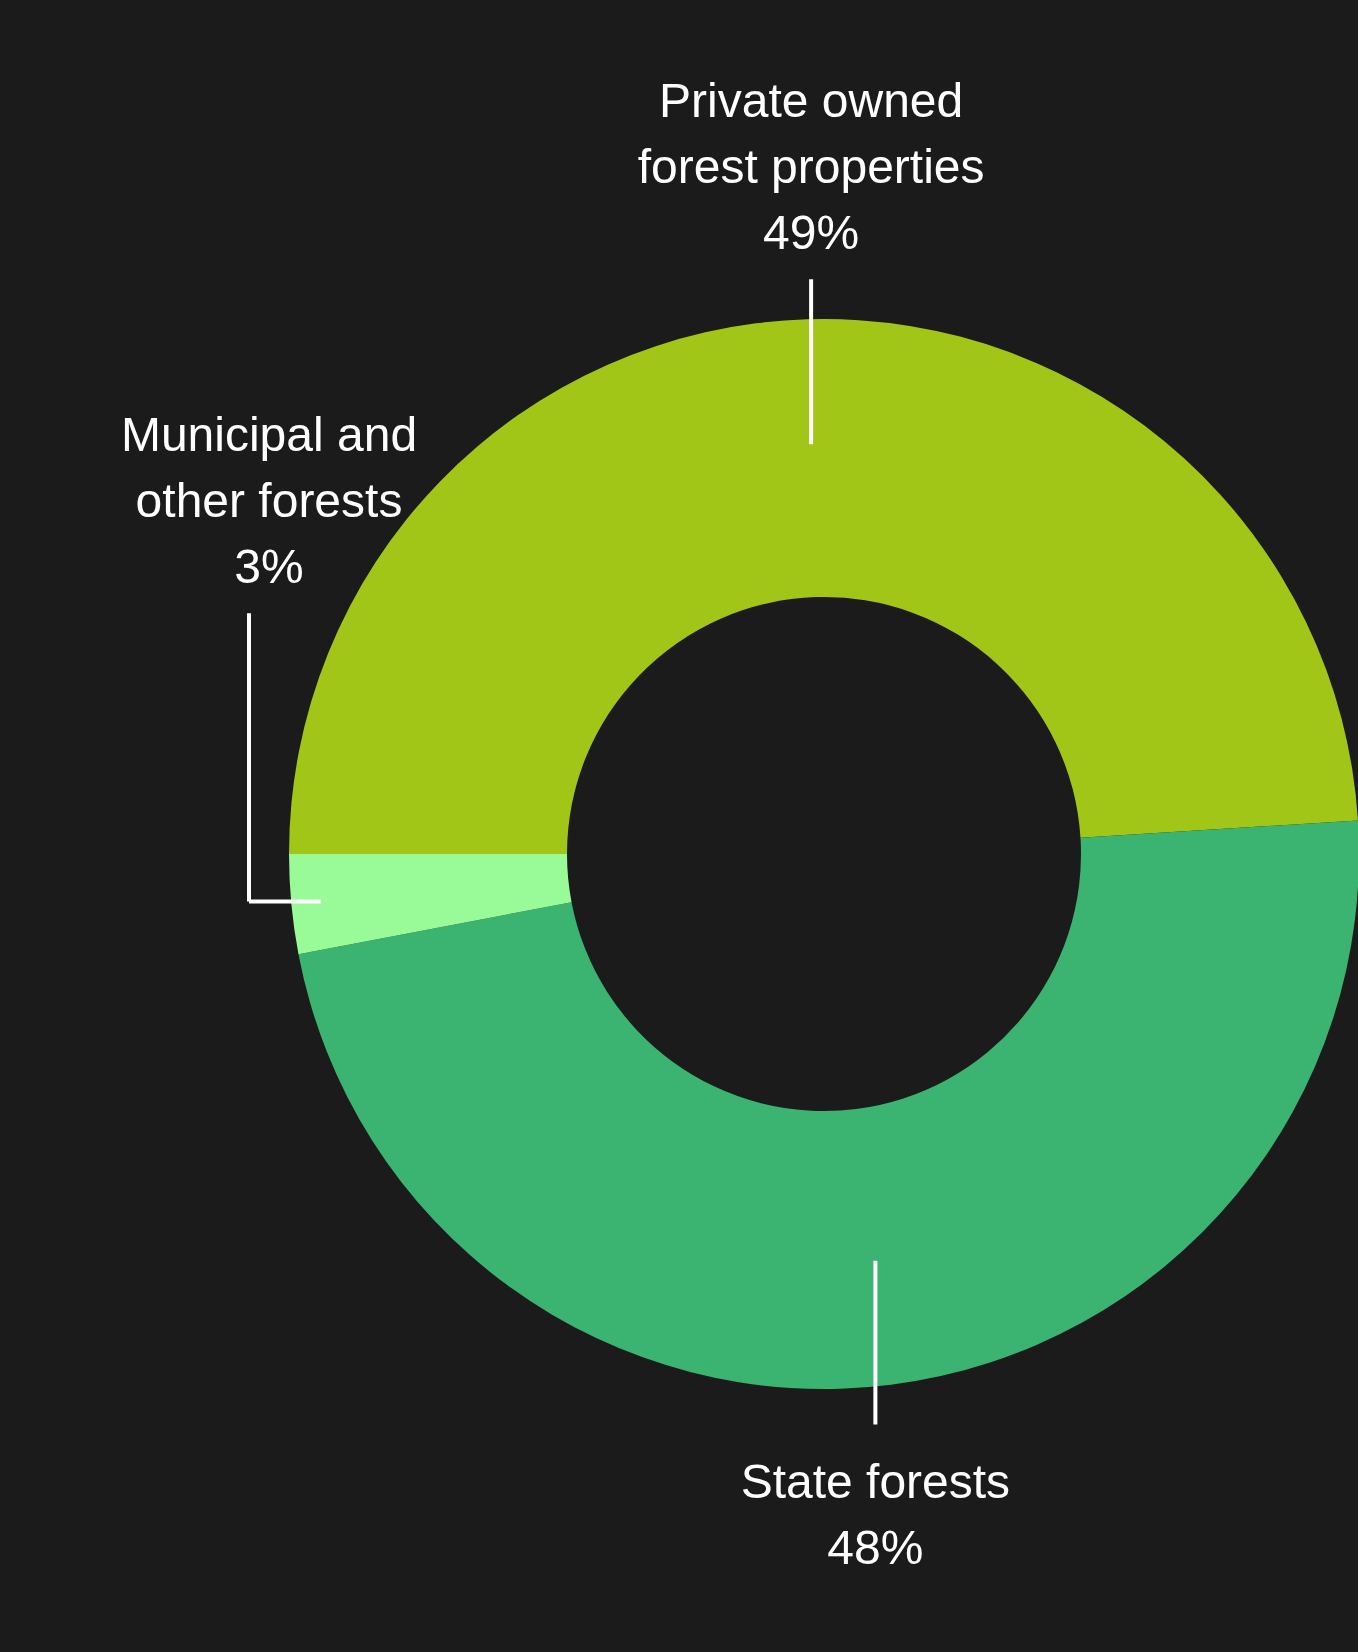  What do you see at coordinates (811, 134) in the screenshot?
I see `slice-label: Private owned forest properties` at bounding box center [811, 134].